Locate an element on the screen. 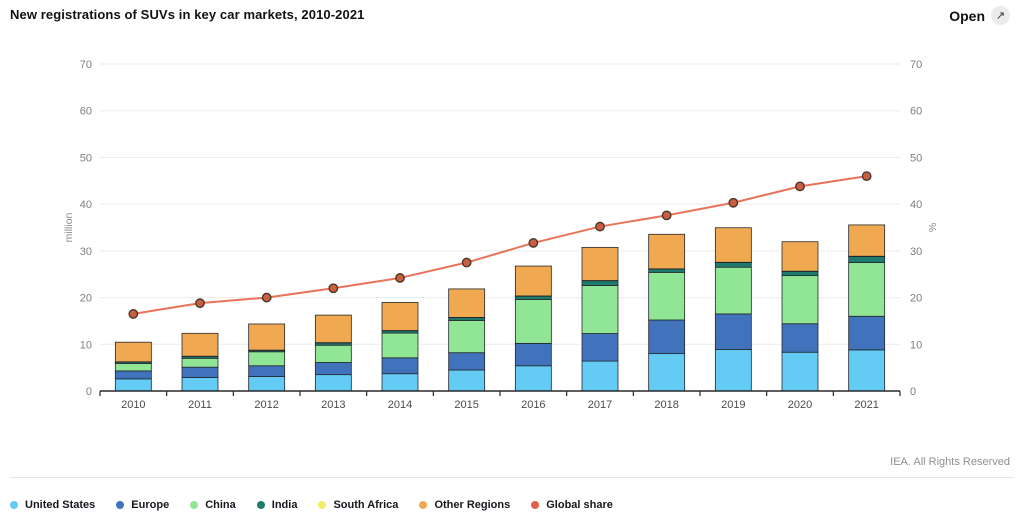 This screenshot has width=1024, height=518. bar-segment-other-regions-2012 is located at coordinates (267, 337).